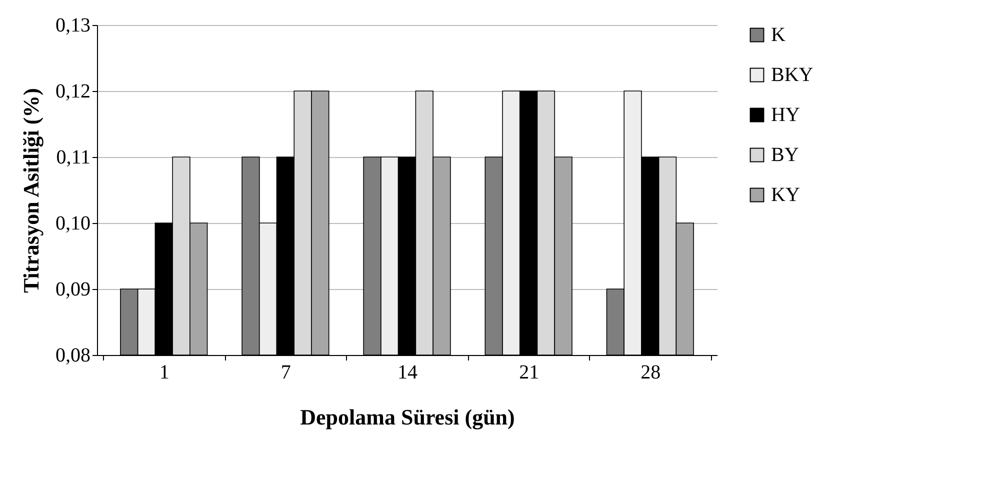  I want to click on x-tick-label: 14, so click(408, 373).